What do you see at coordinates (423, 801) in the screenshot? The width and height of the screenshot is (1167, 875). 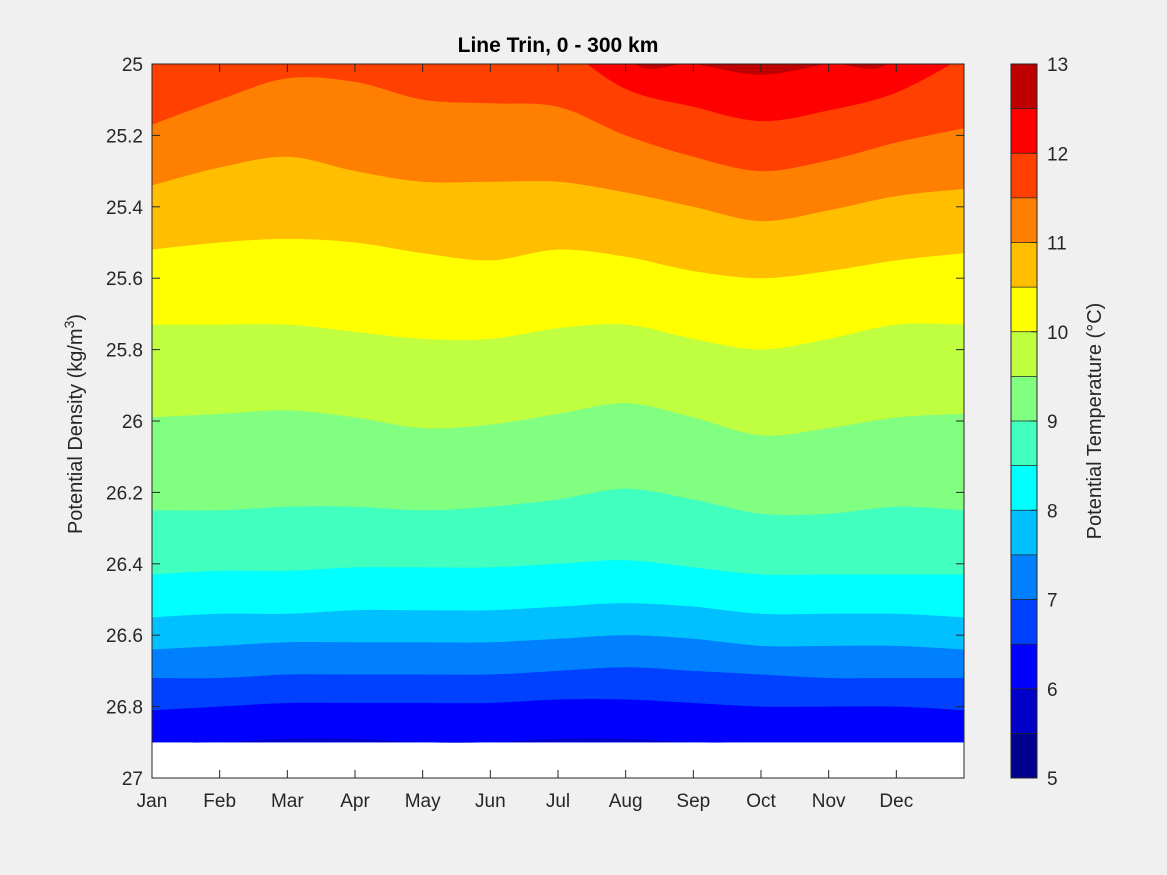 I see `x-tick-label: May` at bounding box center [423, 801].